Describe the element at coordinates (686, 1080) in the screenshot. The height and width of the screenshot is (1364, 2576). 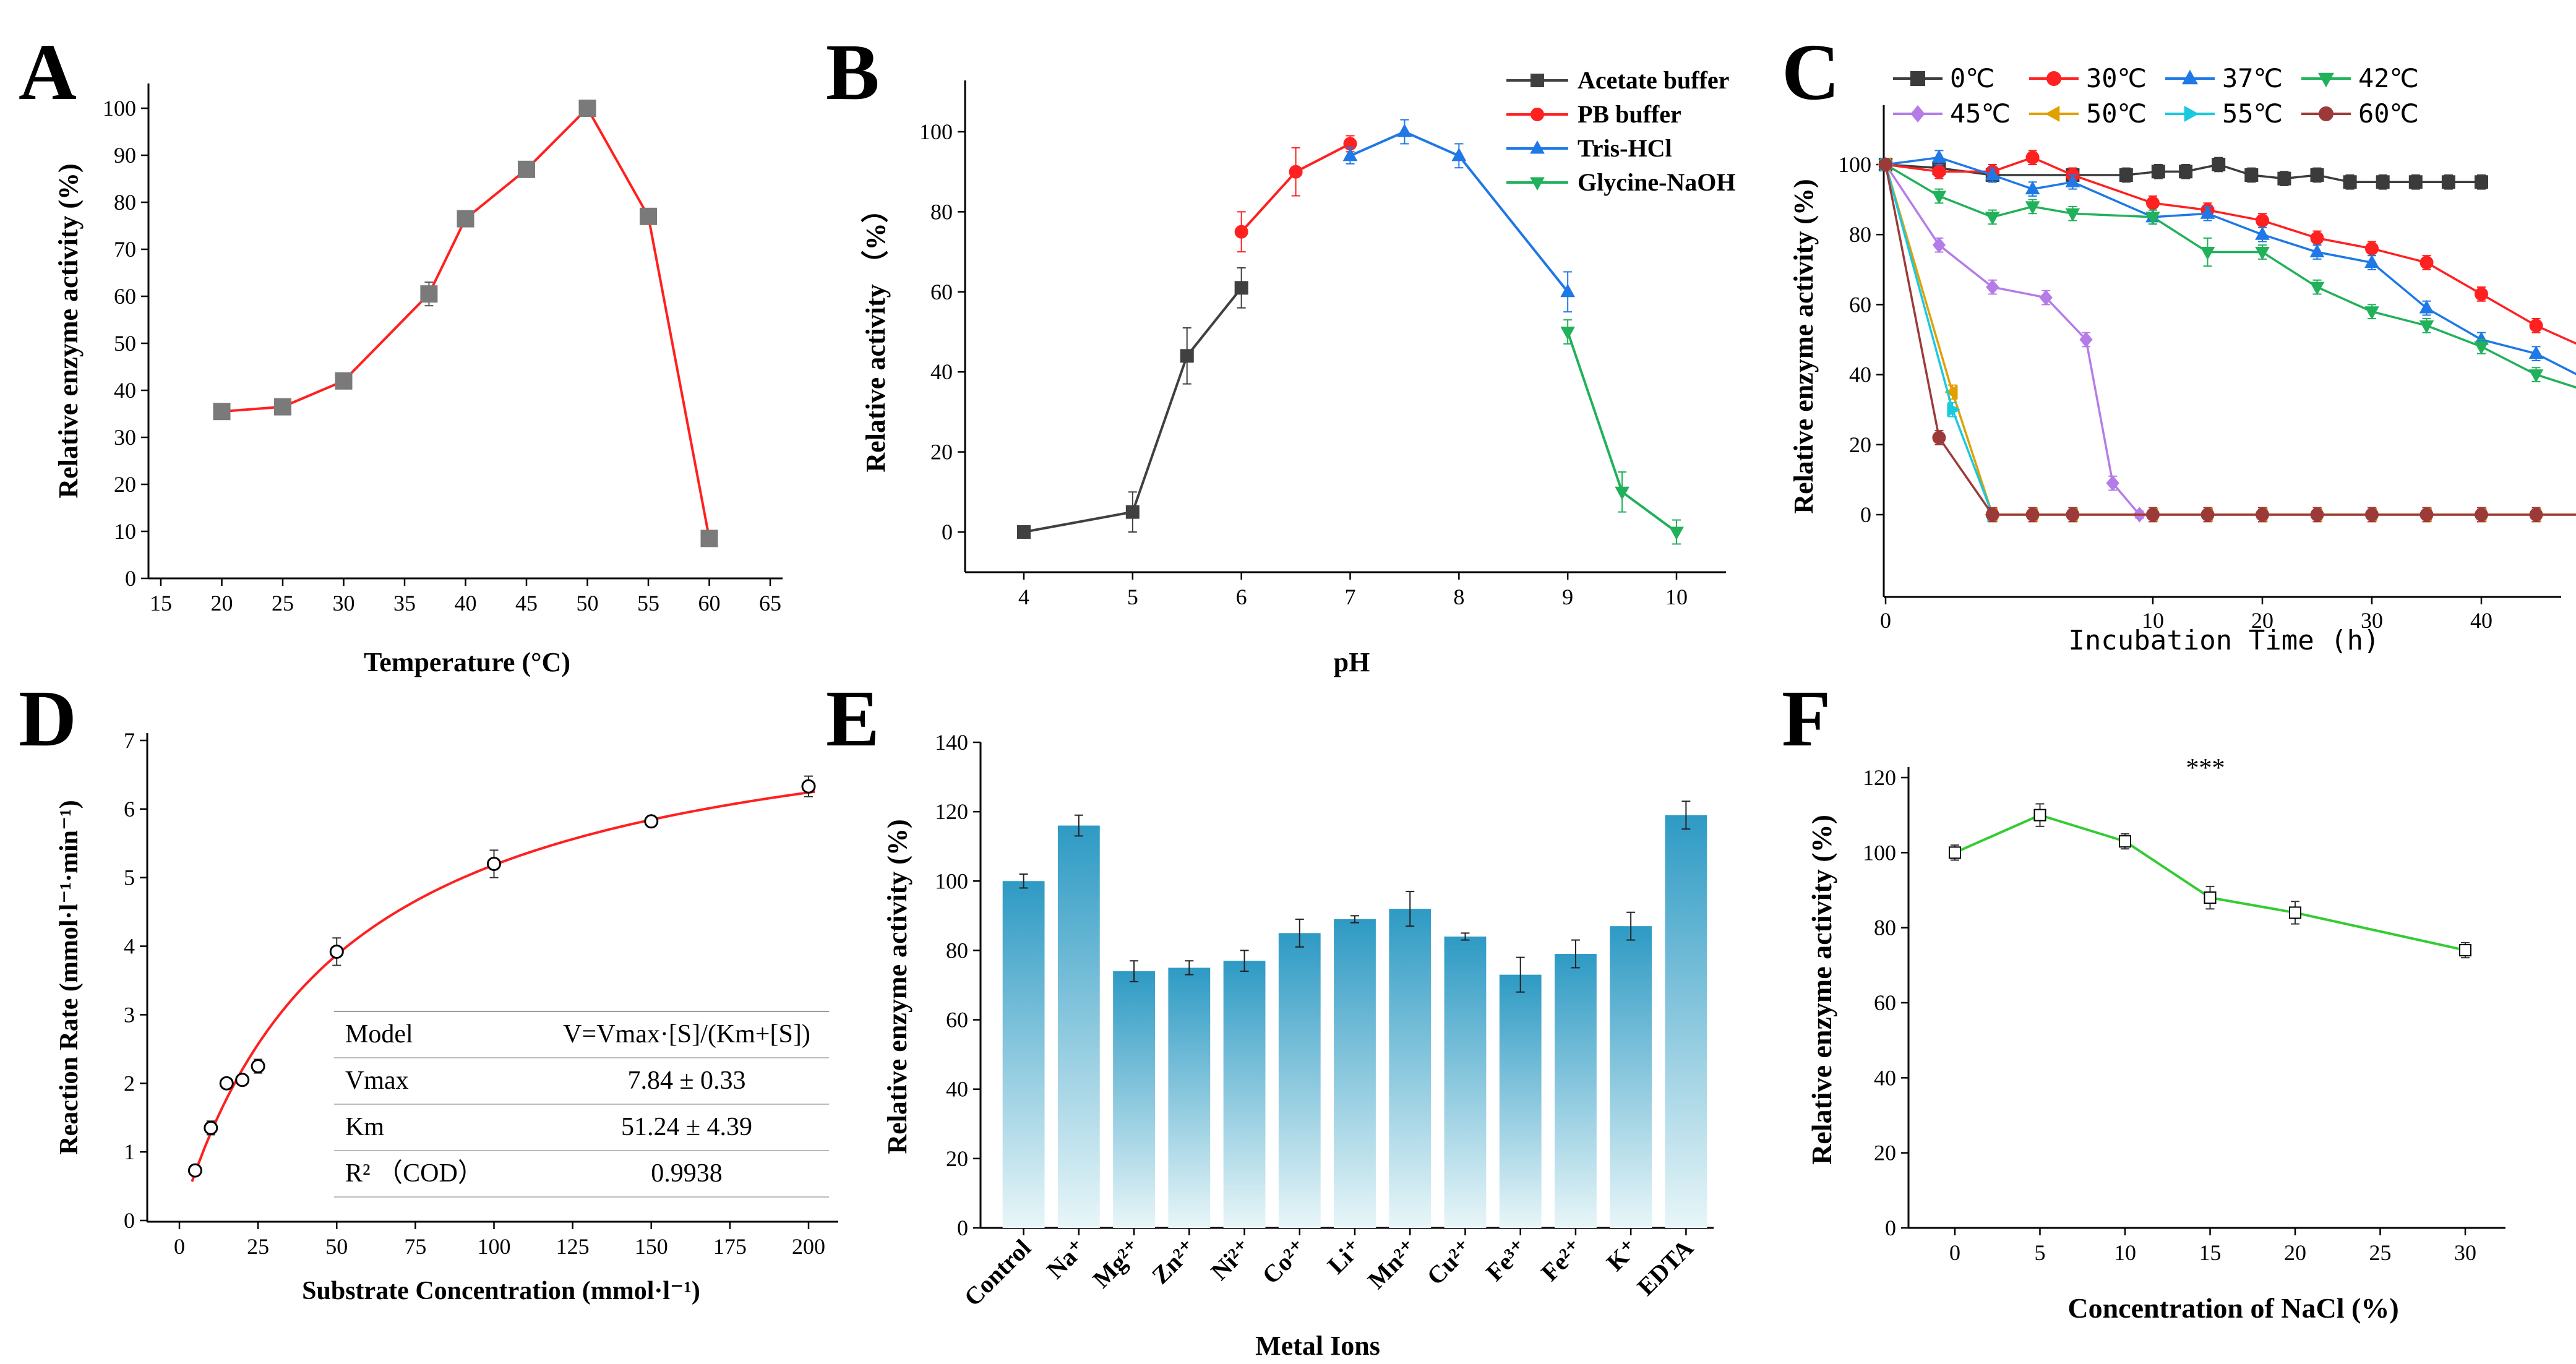
I see `table-value: 7.84 ± 0.33` at that location.